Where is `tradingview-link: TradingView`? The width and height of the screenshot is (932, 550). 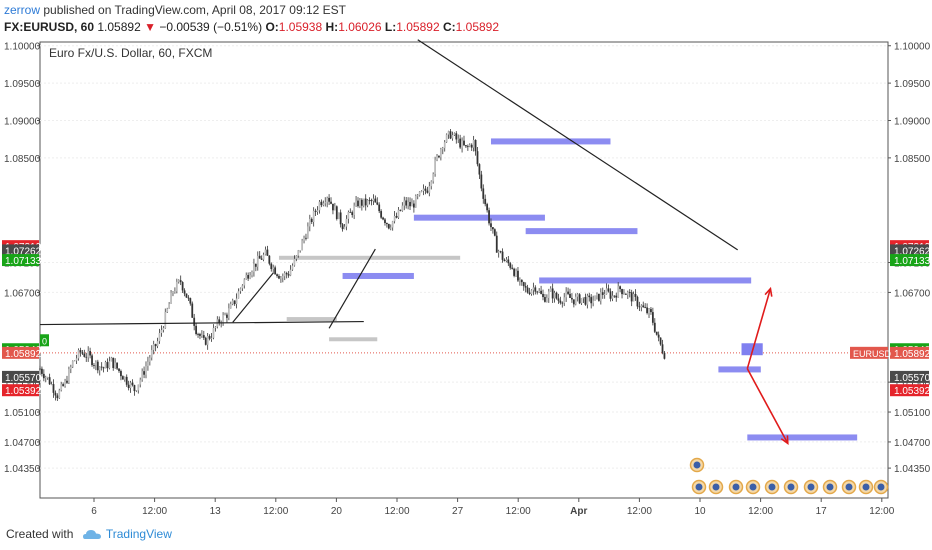 tradingview-link: TradingView is located at coordinates (138, 534).